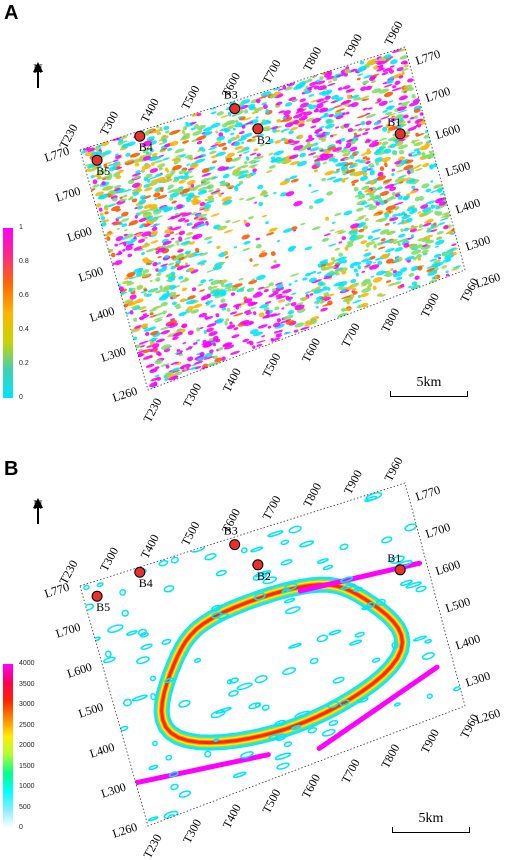 Image resolution: width=526 pixels, height=860 pixels. I want to click on panel-label: A, so click(11, 13).